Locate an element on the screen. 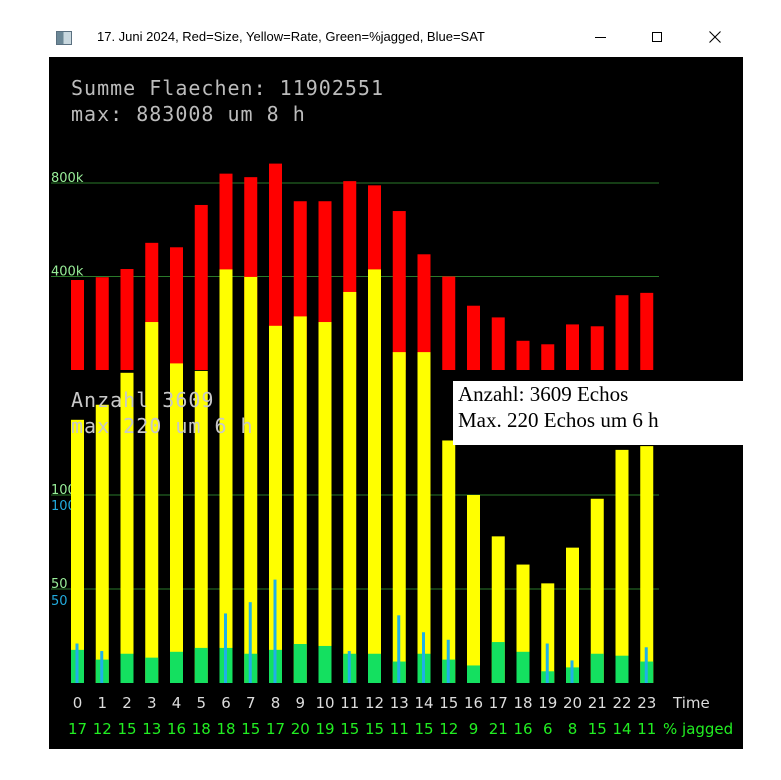 This screenshot has width=781, height=780. hour-tick-label: 3 is located at coordinates (152, 703).